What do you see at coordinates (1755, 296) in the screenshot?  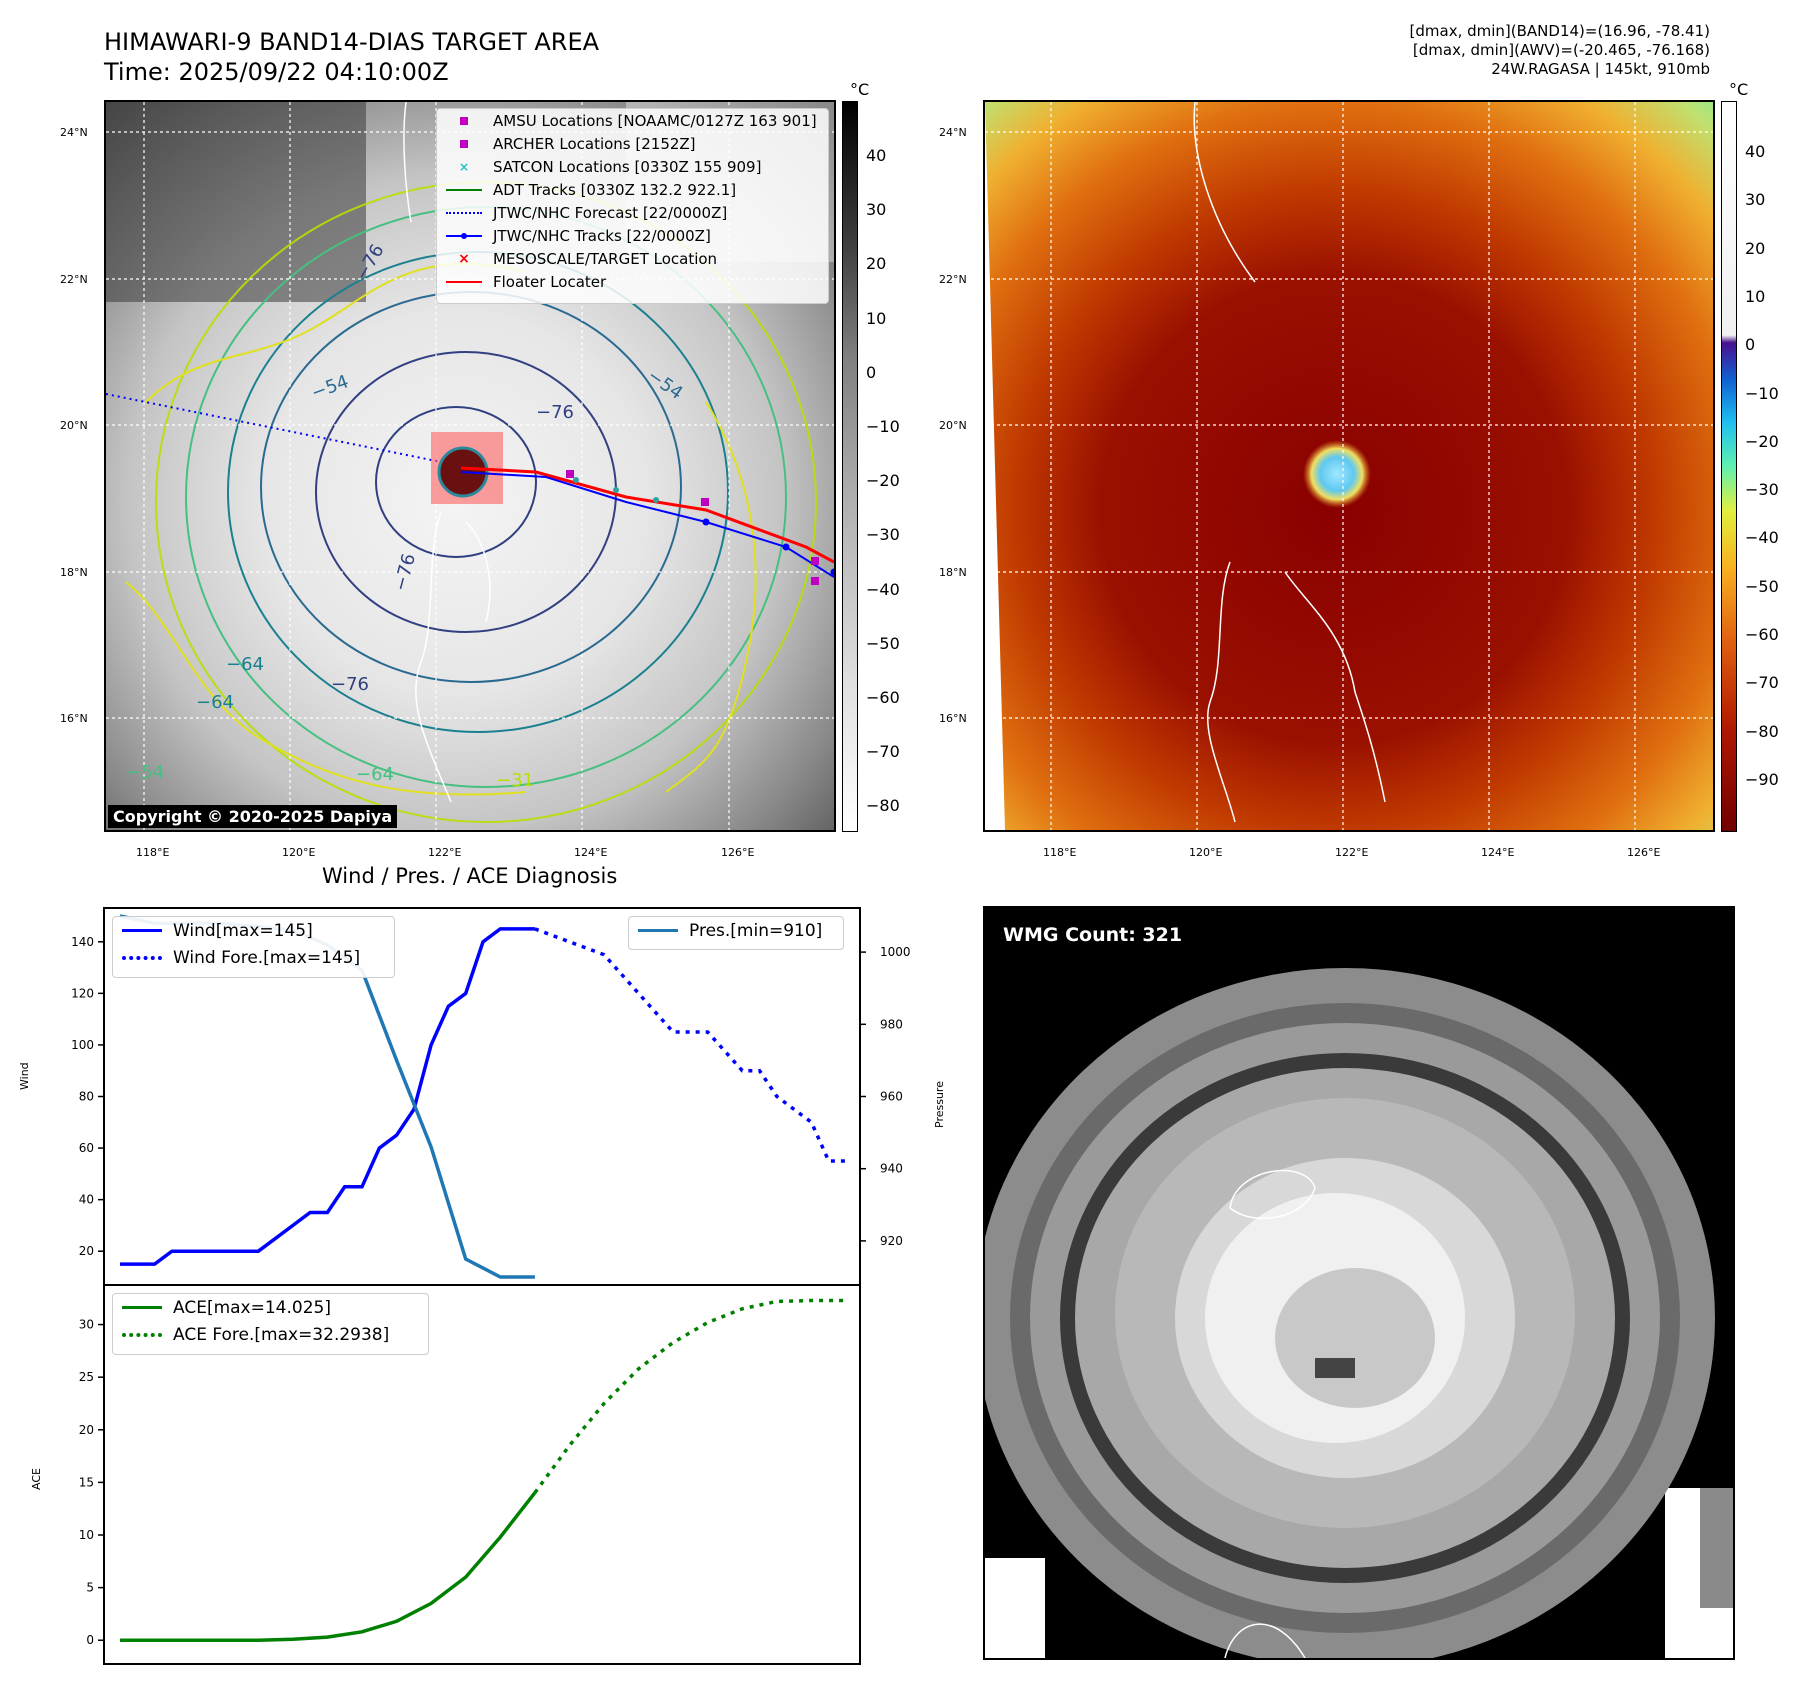 I see `colorbar-tick-label: 10` at bounding box center [1755, 296].